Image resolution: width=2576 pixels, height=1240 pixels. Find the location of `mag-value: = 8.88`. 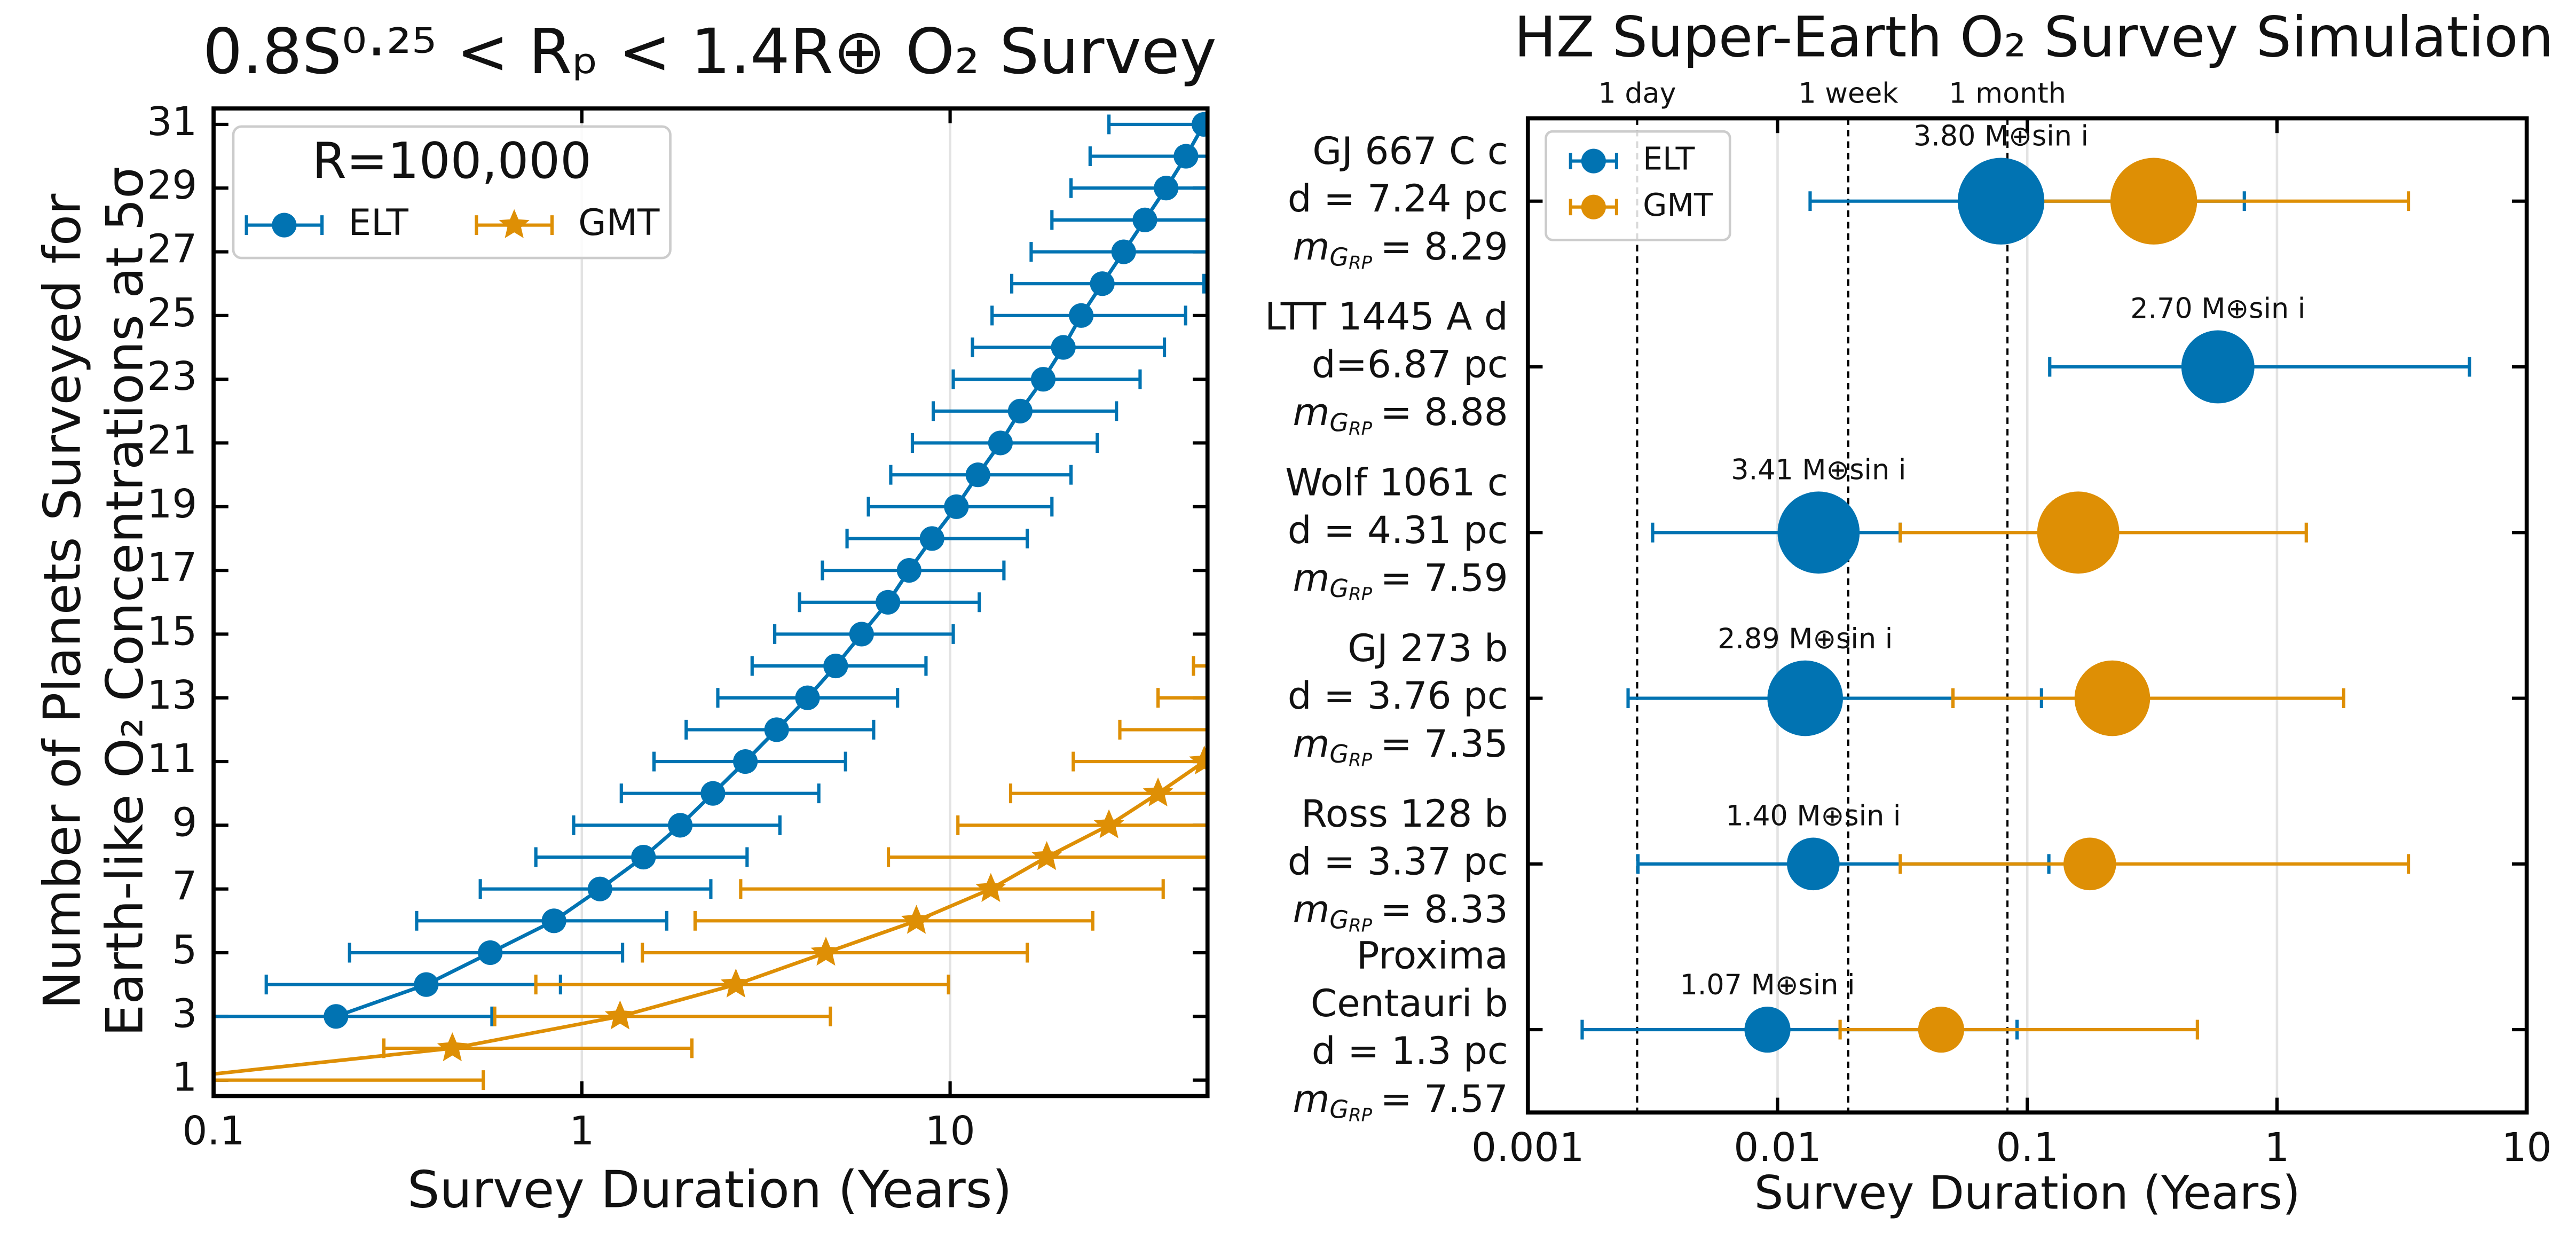

mag-value: = 8.88 is located at coordinates (1444, 412).